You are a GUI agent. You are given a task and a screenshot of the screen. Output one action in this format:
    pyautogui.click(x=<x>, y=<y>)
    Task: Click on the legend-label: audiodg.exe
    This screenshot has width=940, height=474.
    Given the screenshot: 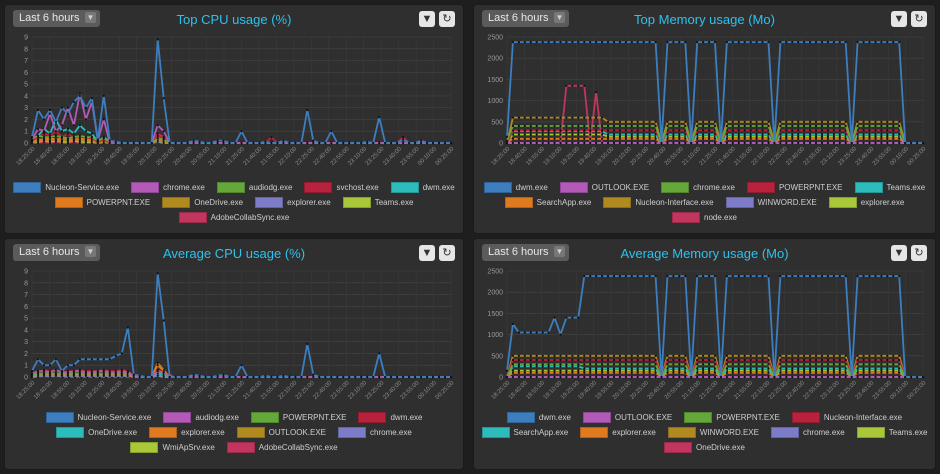 What is the action you would take?
    pyautogui.click(x=270, y=187)
    